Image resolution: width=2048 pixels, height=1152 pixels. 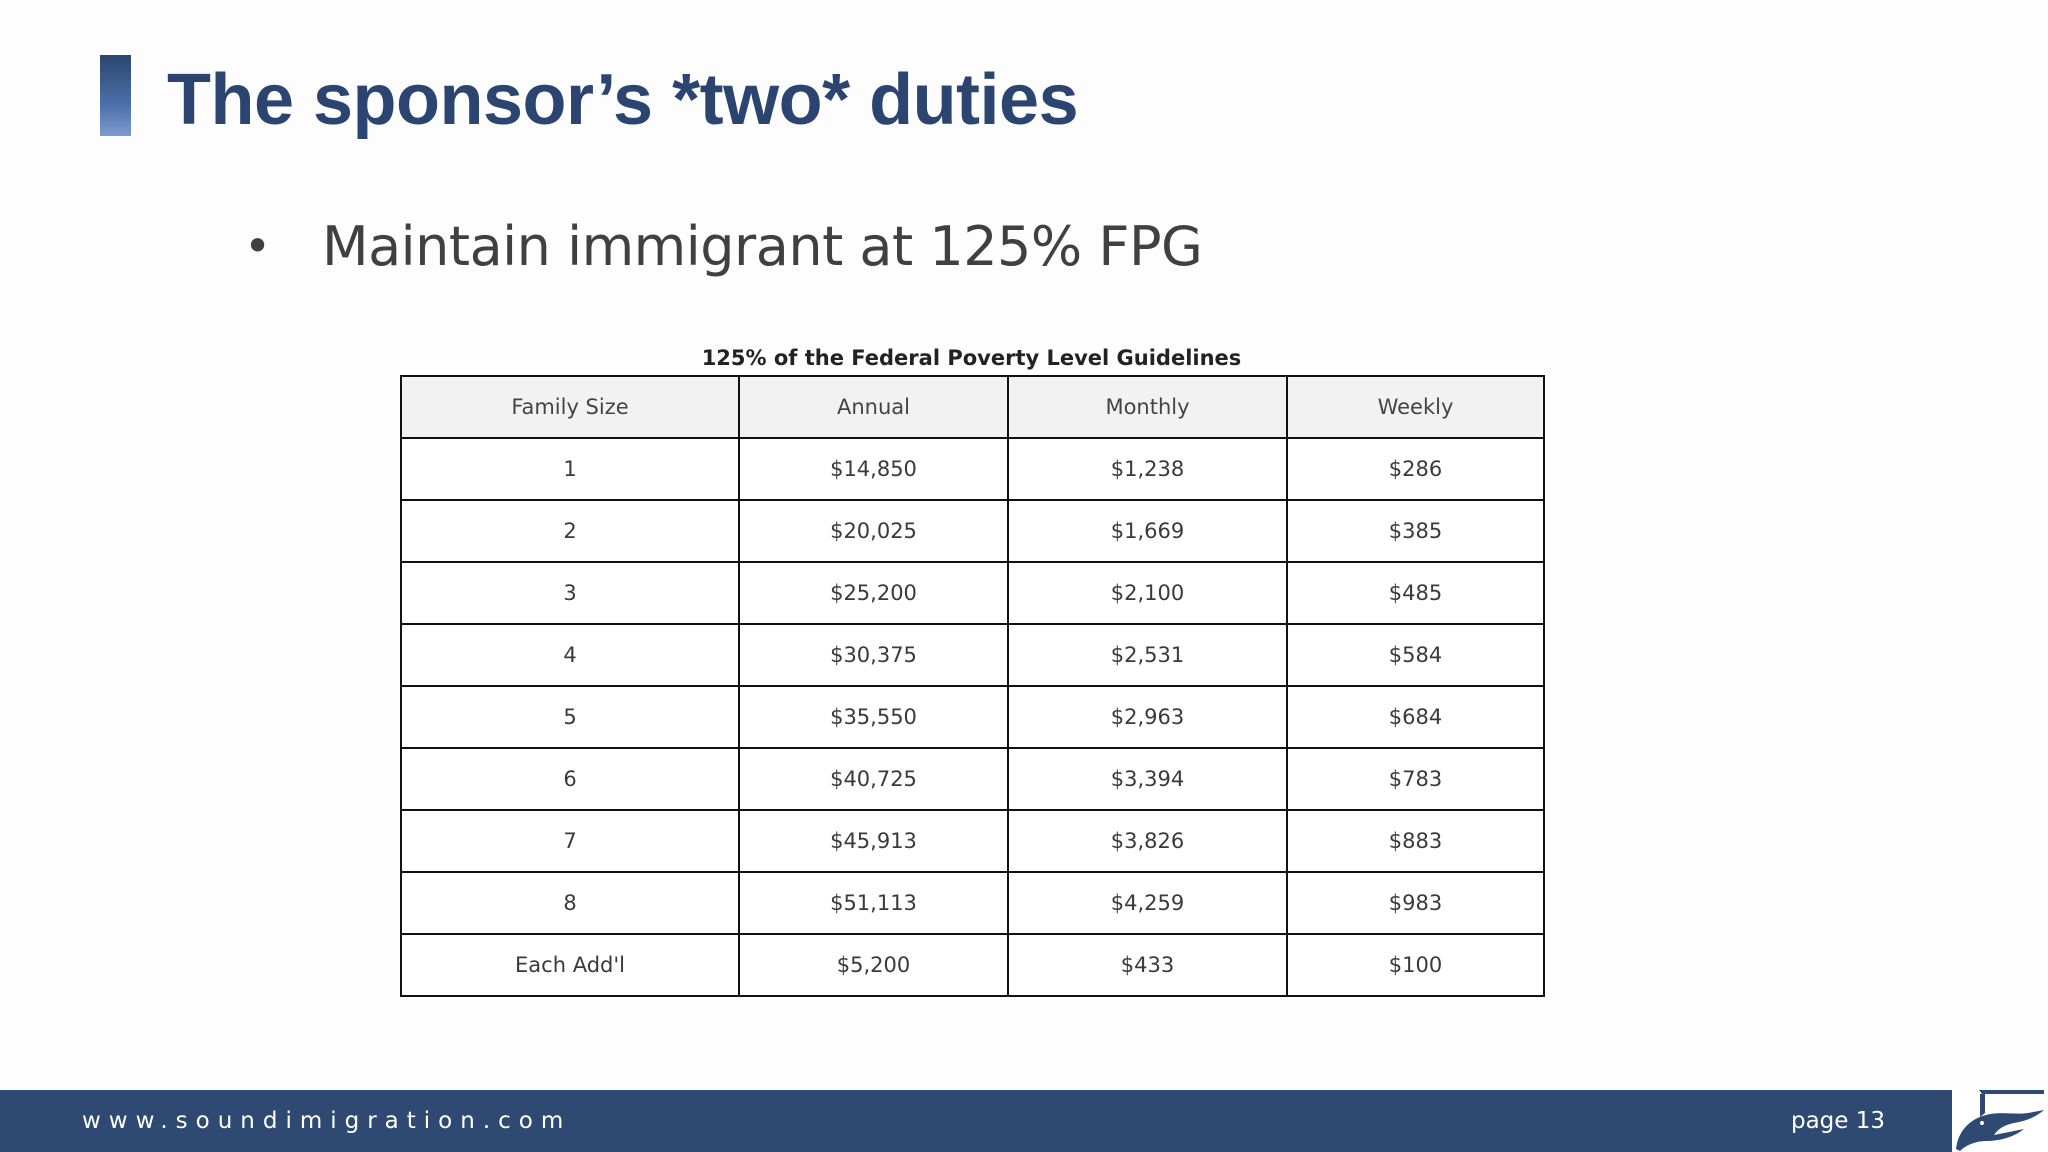 I want to click on cell-weekly: $385, so click(x=1415, y=531).